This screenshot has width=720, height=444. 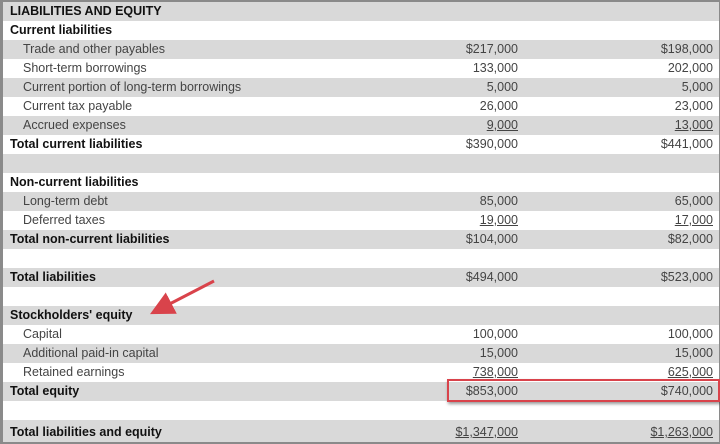 What do you see at coordinates (495, 68) in the screenshot?
I see `current-year-value: 133,000` at bounding box center [495, 68].